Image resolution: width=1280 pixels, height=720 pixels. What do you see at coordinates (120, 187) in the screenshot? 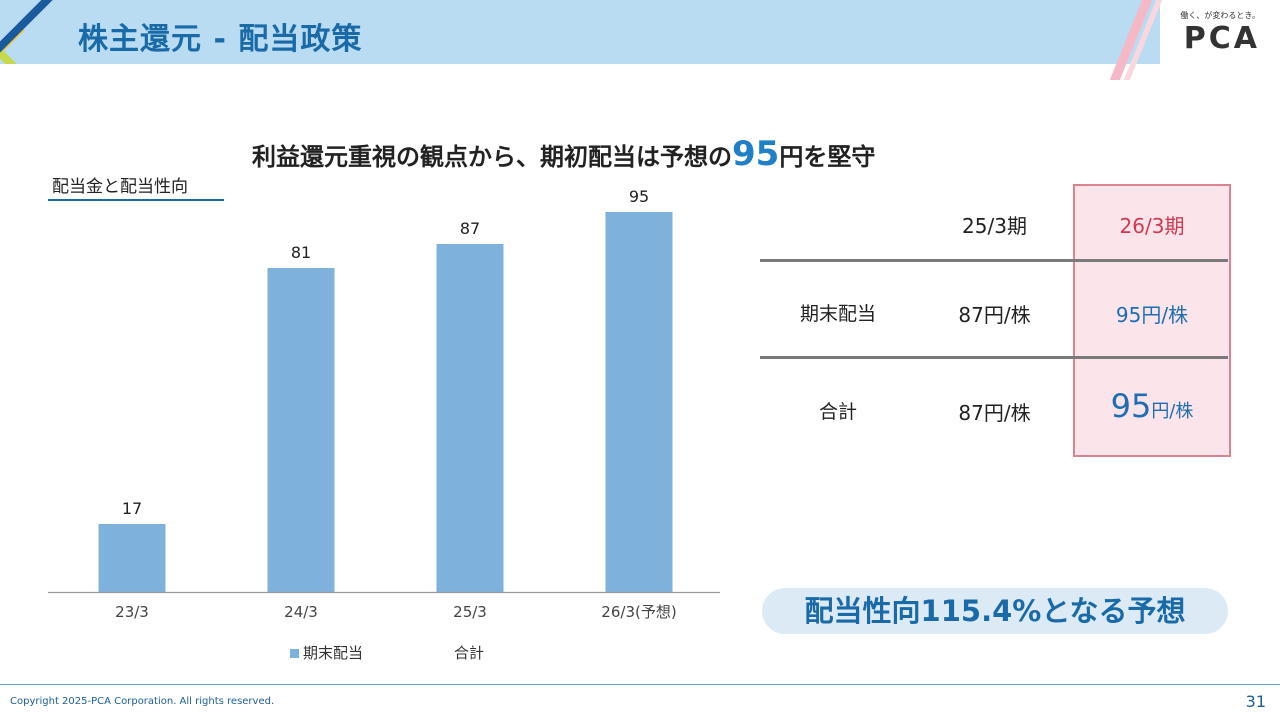
I see `section-label: 配当金と配当性向` at bounding box center [120, 187].